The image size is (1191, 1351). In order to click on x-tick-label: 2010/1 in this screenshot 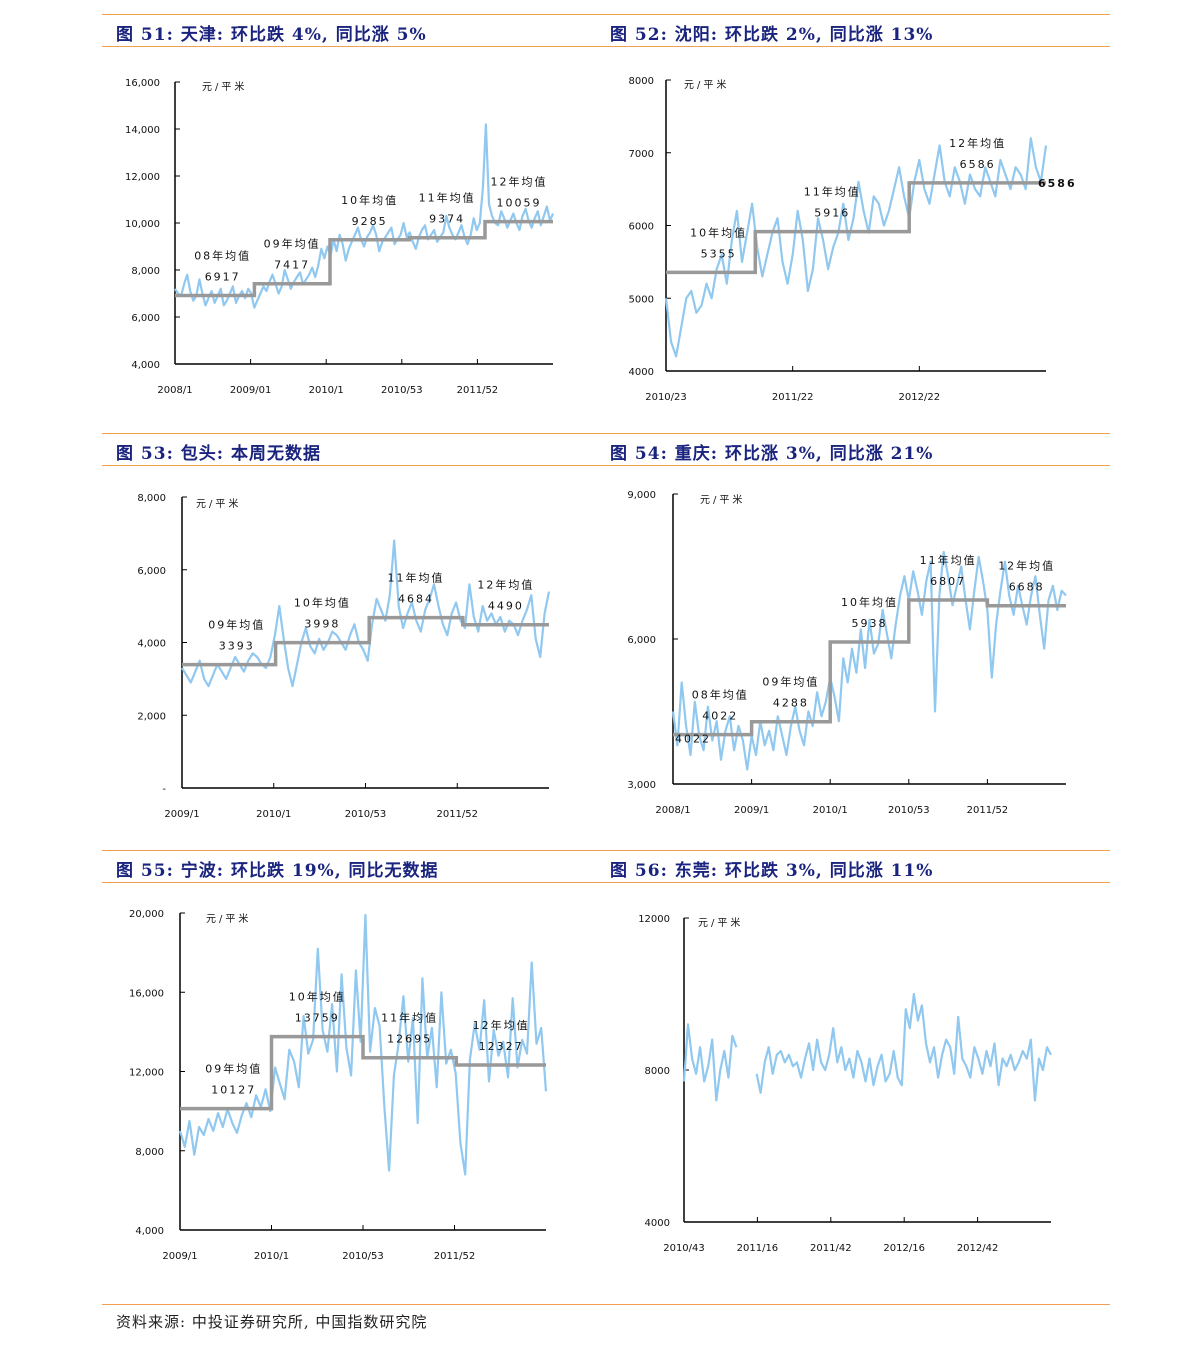, I will do `click(273, 814)`.